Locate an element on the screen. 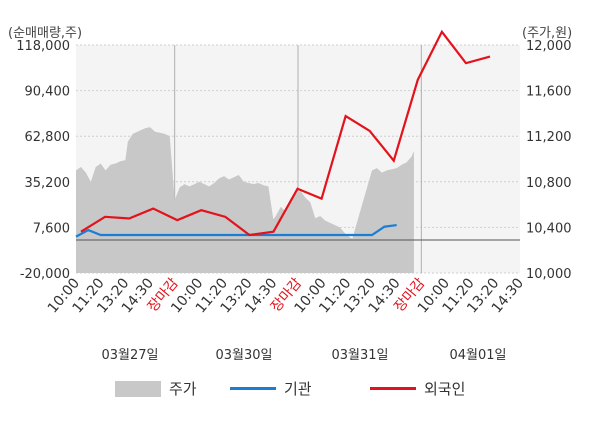 This screenshot has width=600, height=428. legend-item-foreign: 외국인 is located at coordinates (417, 388).